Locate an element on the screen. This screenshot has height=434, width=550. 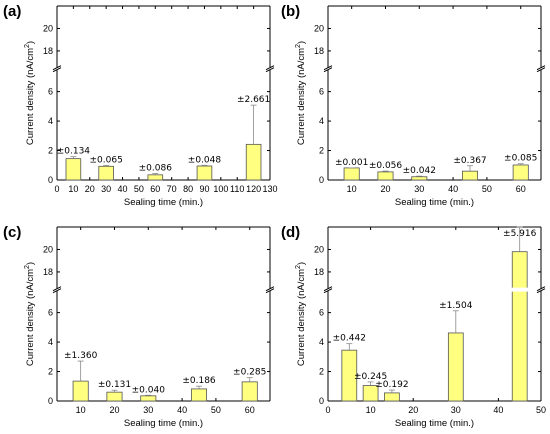
data-label: ±0.056 is located at coordinates (386, 166).